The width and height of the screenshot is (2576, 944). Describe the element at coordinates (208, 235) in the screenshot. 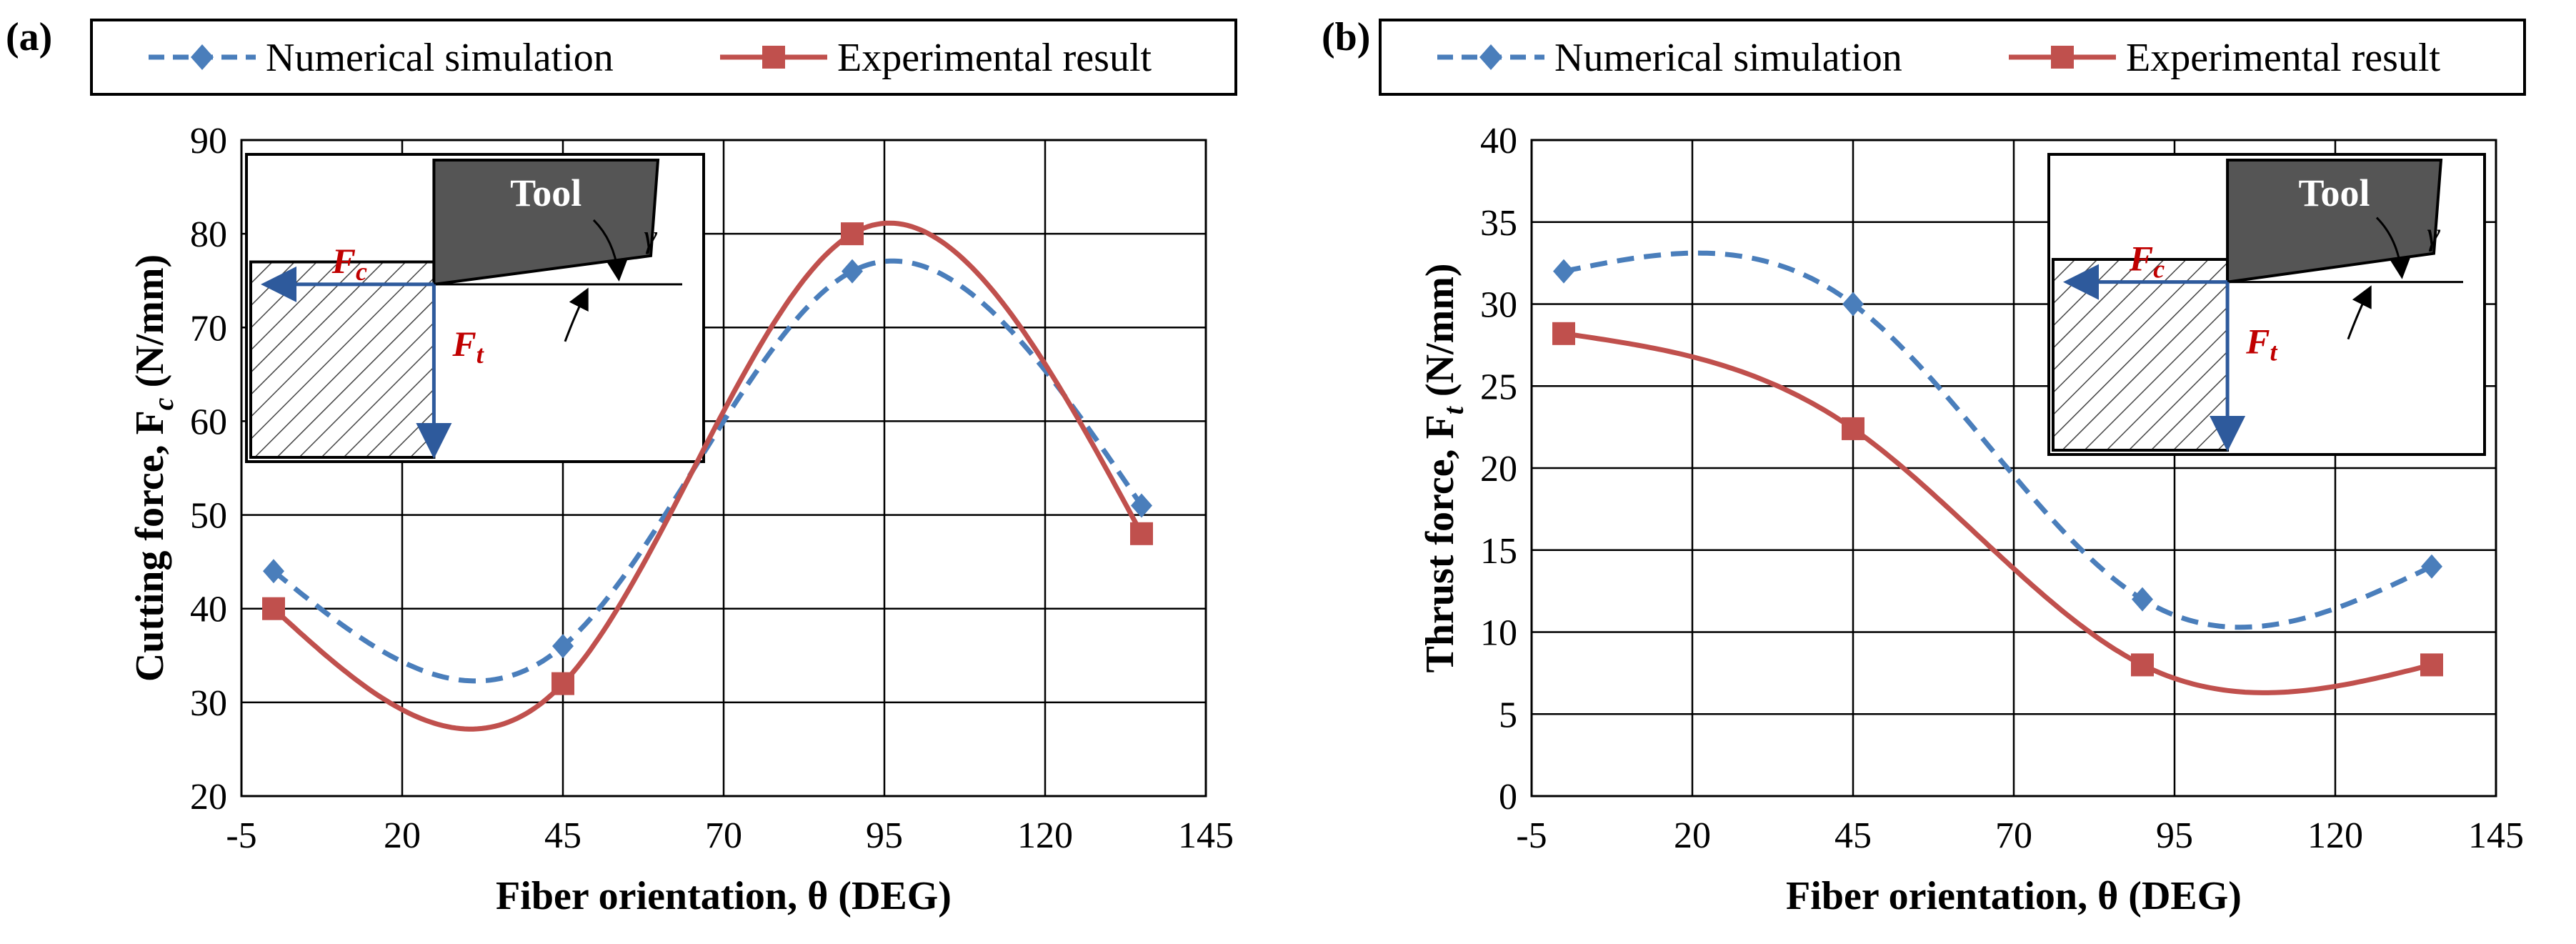

I see `y-tick-label: 80` at that location.